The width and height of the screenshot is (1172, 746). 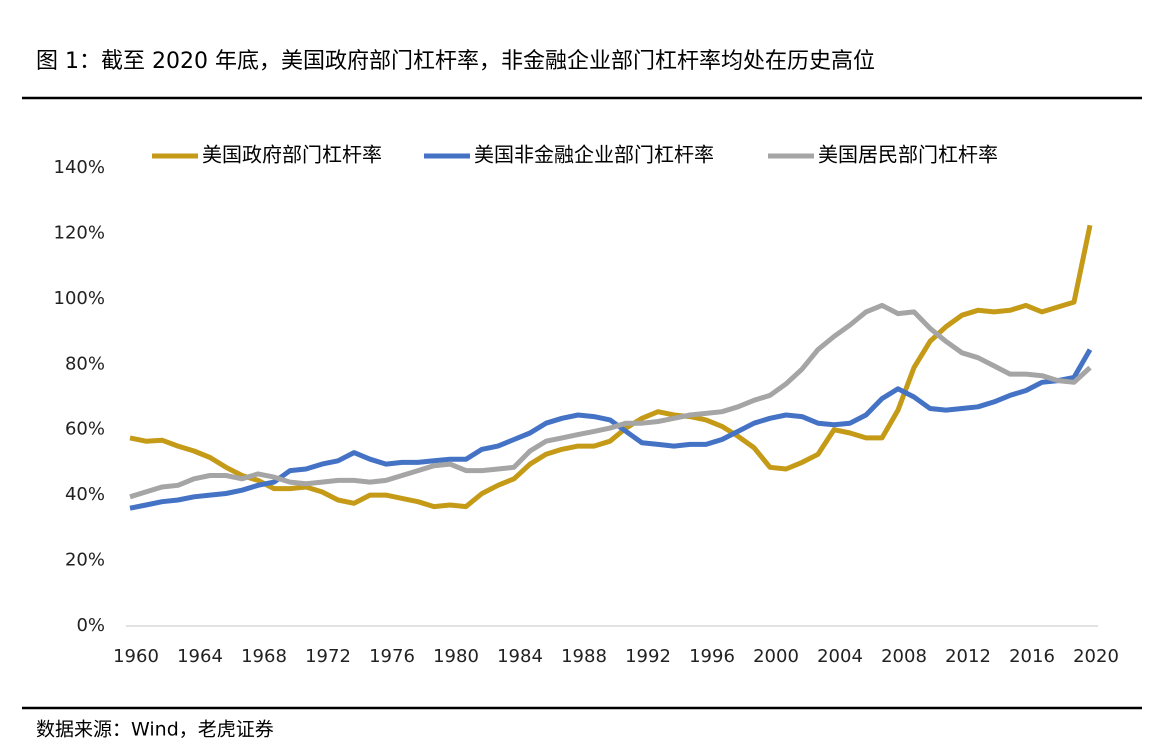 What do you see at coordinates (1096, 656) in the screenshot?
I see `x-tick-label: 2020` at bounding box center [1096, 656].